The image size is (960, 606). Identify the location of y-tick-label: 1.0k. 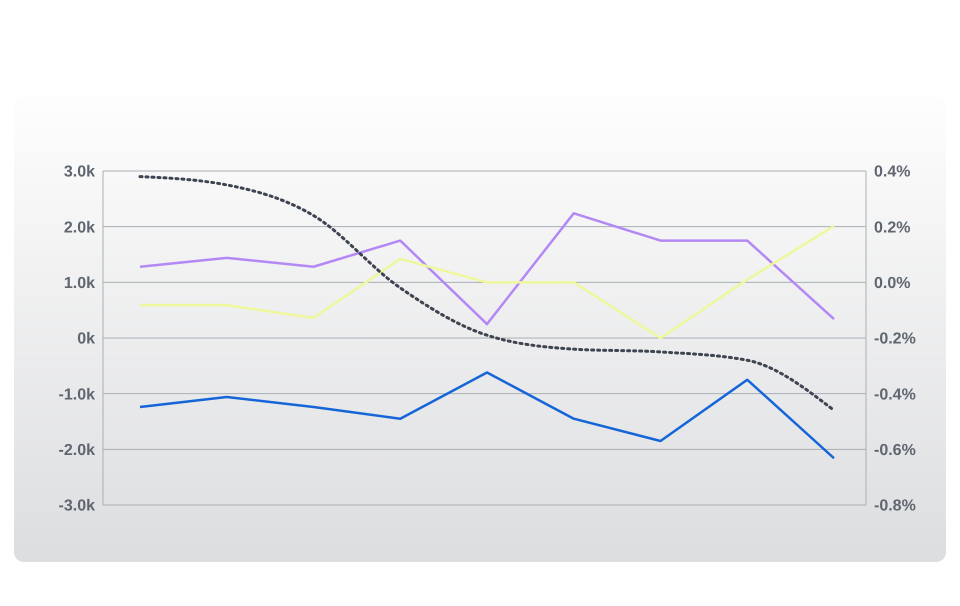
(80, 283).